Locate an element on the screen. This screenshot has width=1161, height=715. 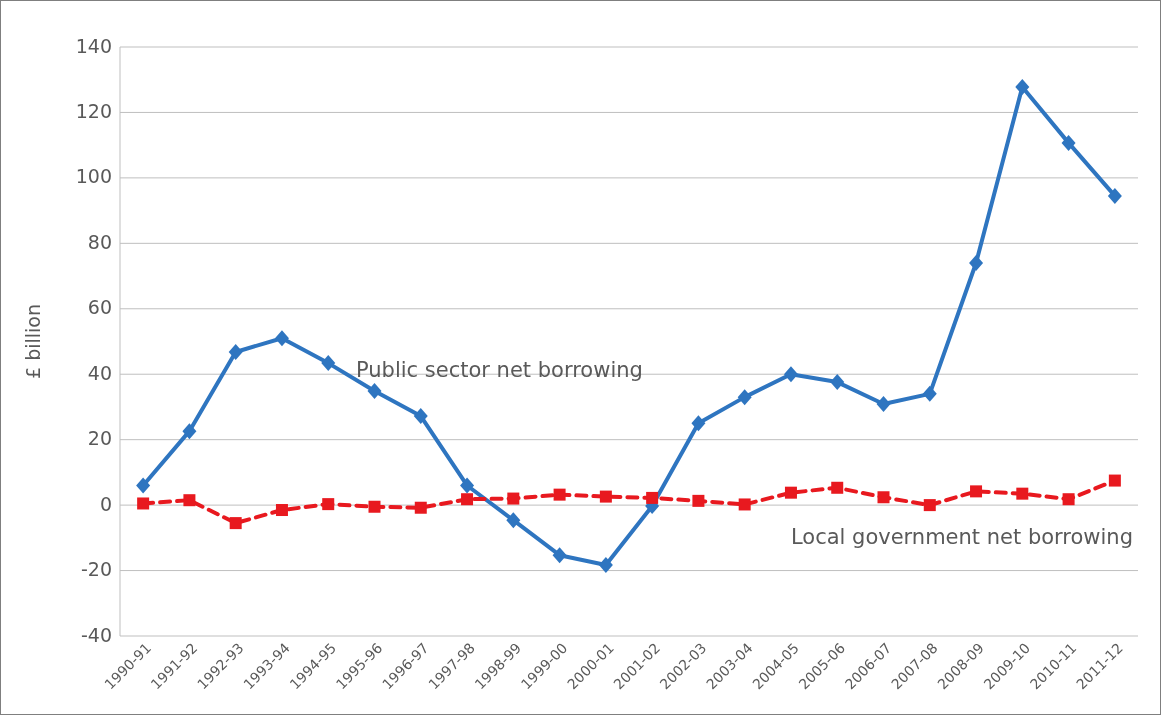
y-tick-label: 140 is located at coordinates (93, 45).